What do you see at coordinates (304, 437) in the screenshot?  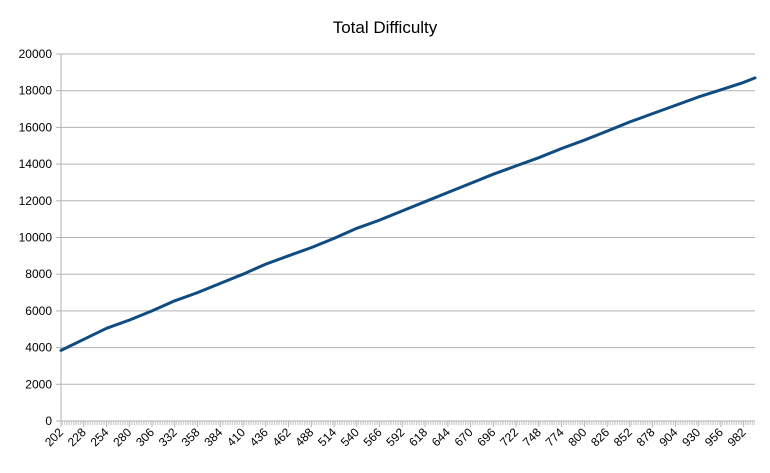 I see `x-tick-label: 488` at bounding box center [304, 437].